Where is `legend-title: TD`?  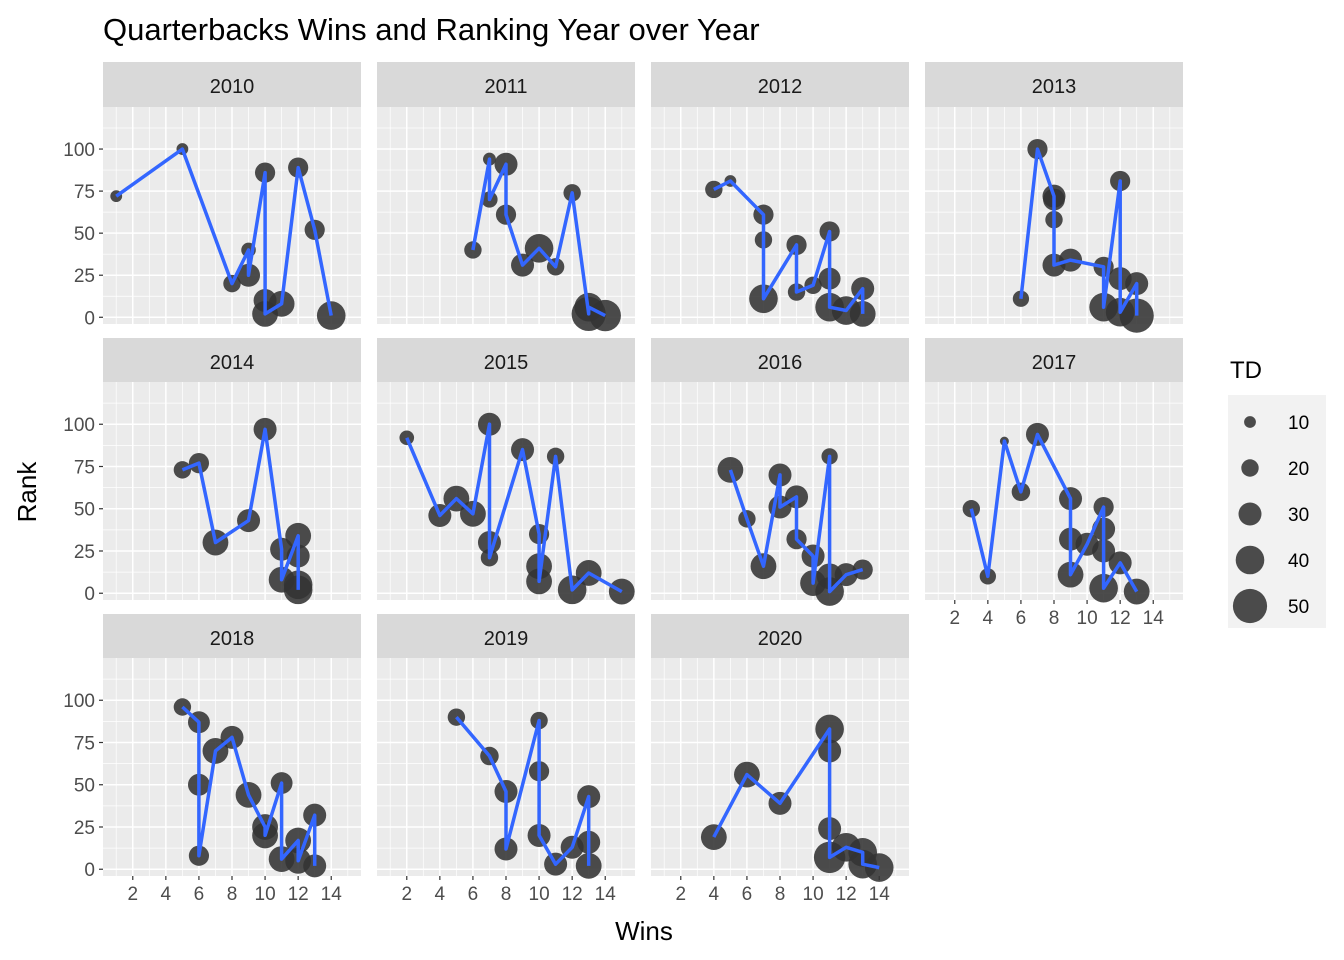 legend-title: TD is located at coordinates (1246, 370).